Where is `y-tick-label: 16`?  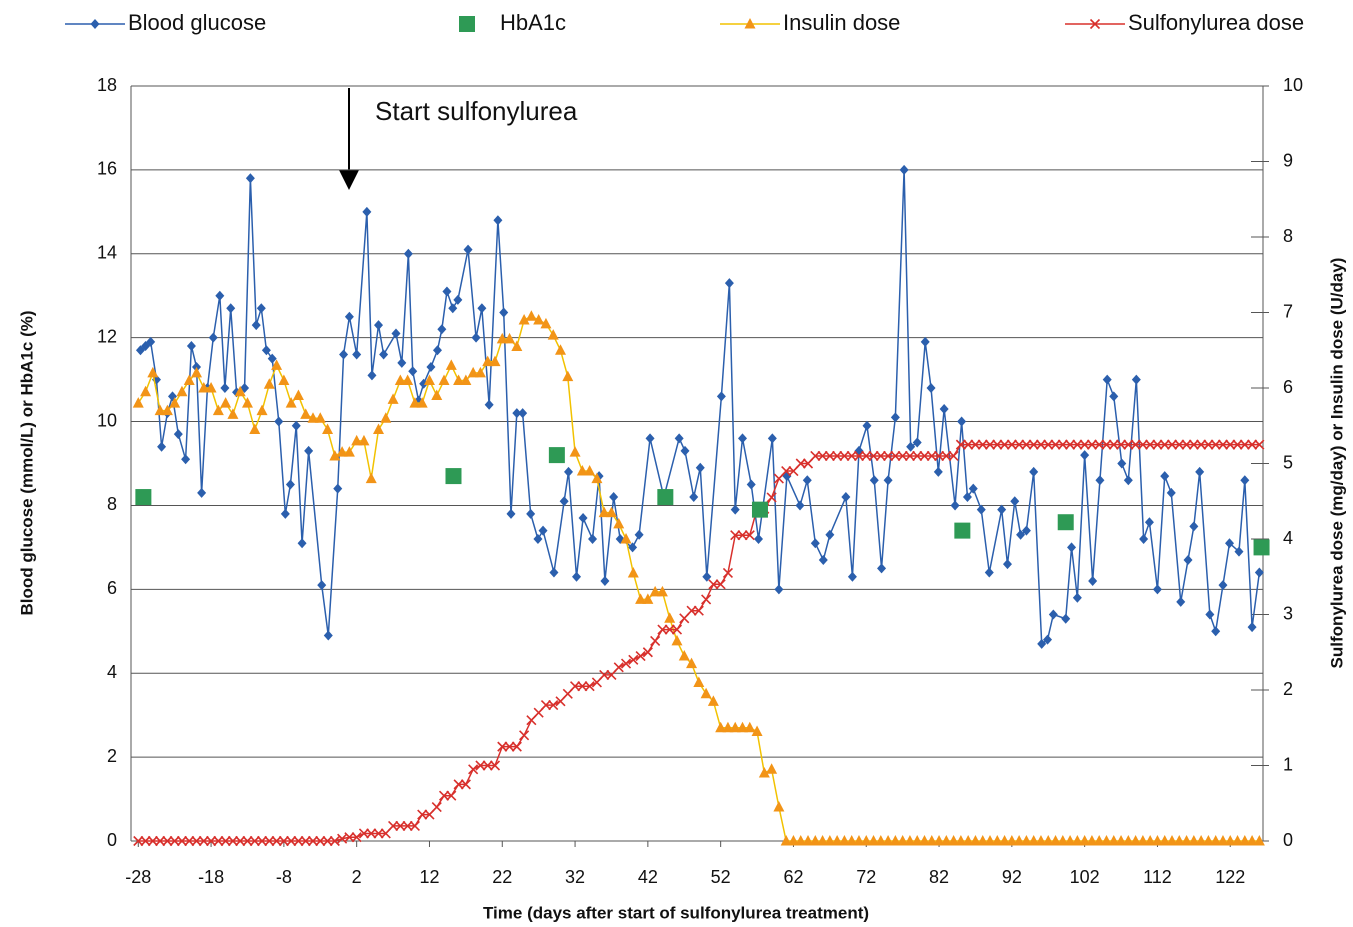
y-tick-label: 16 is located at coordinates (107, 169).